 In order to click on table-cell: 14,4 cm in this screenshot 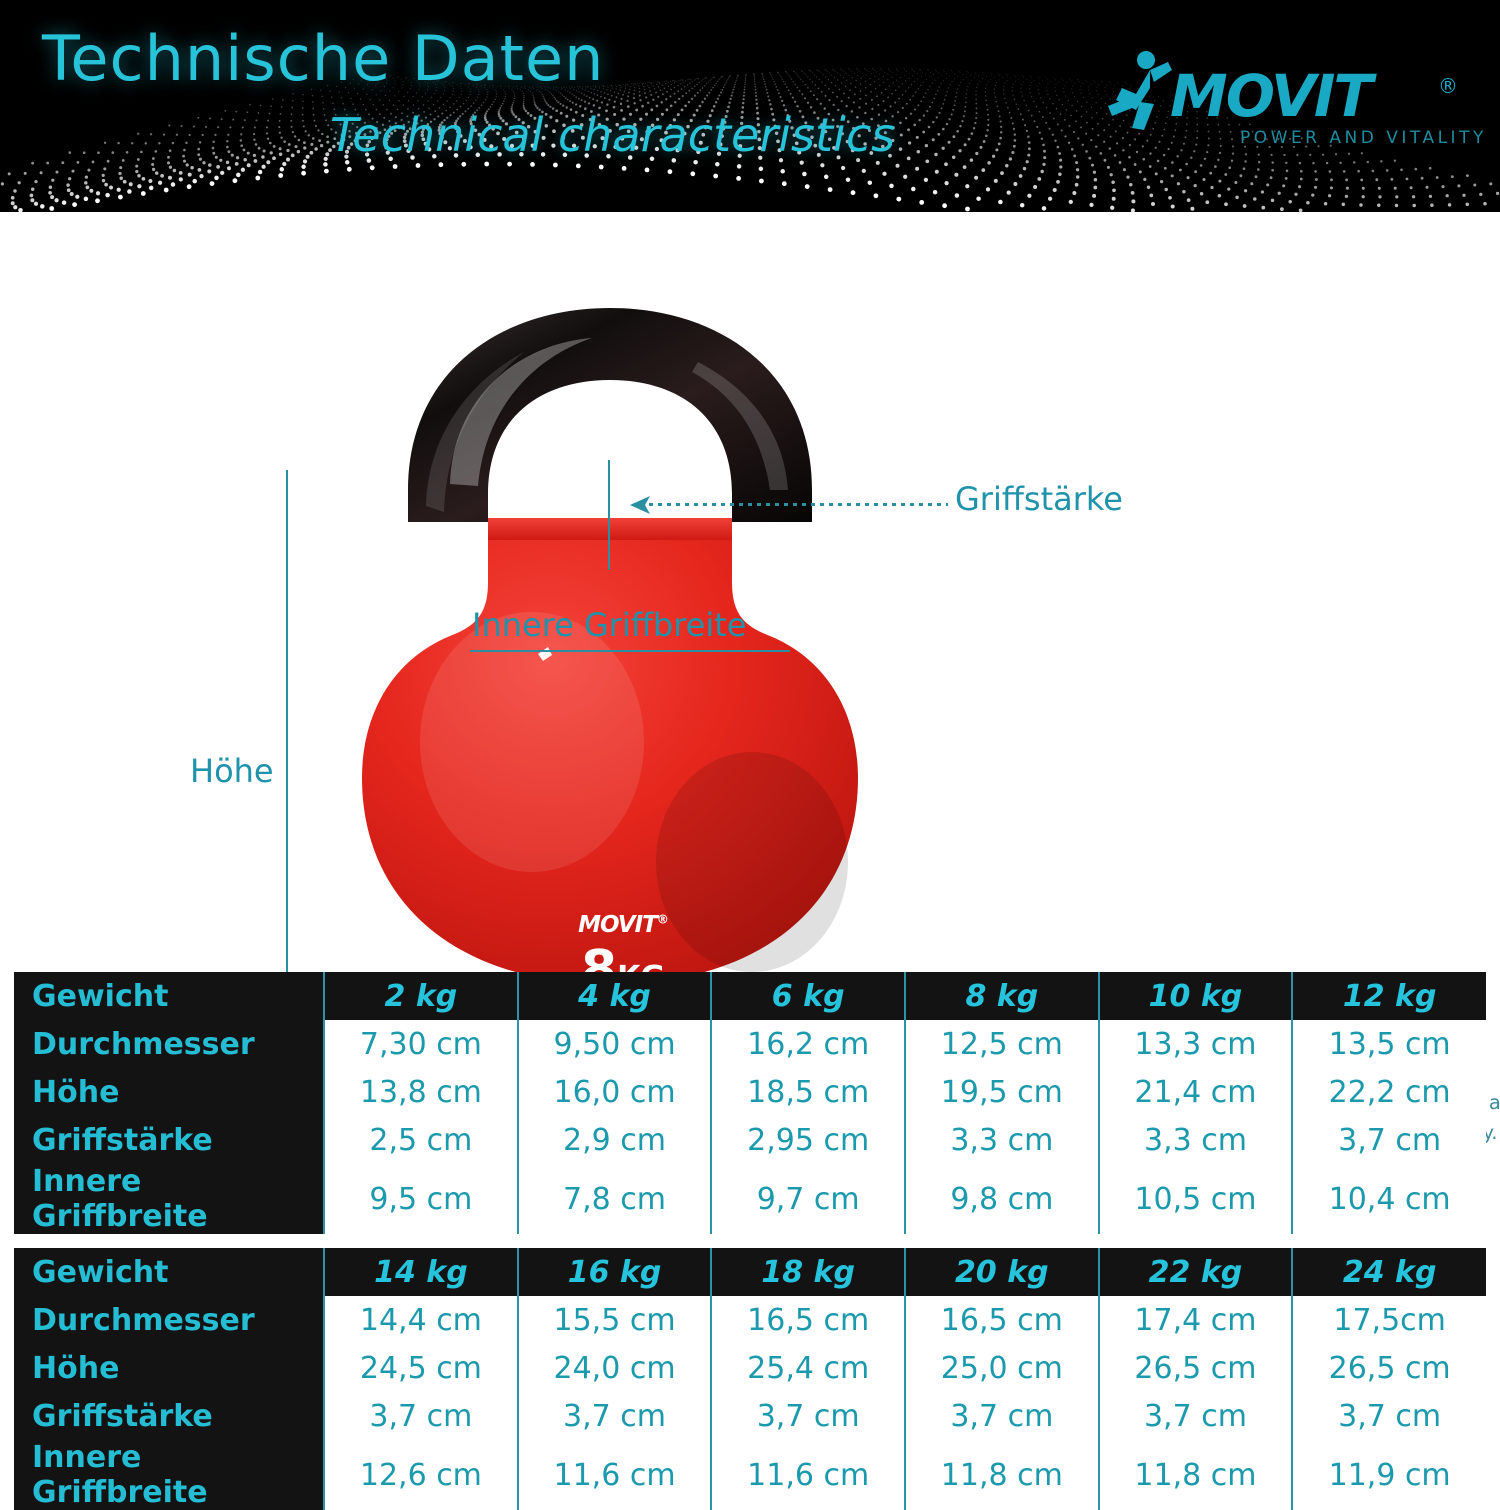, I will do `click(420, 1320)`.